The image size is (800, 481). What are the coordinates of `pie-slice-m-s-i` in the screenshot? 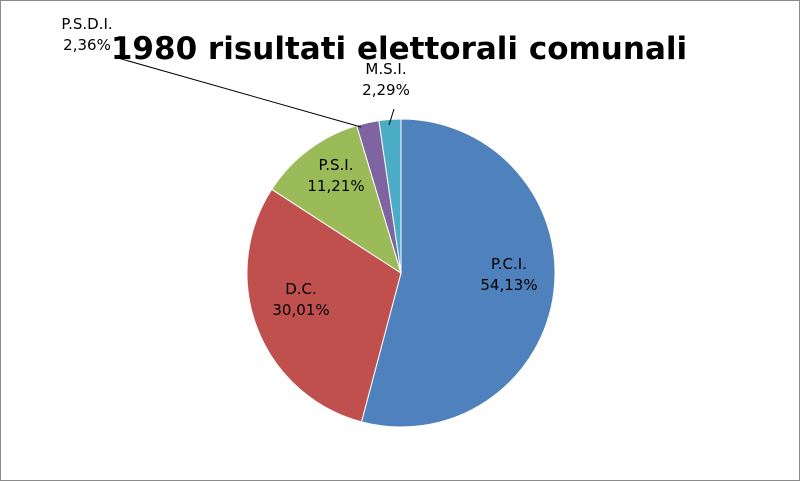 It's located at (390, 196).